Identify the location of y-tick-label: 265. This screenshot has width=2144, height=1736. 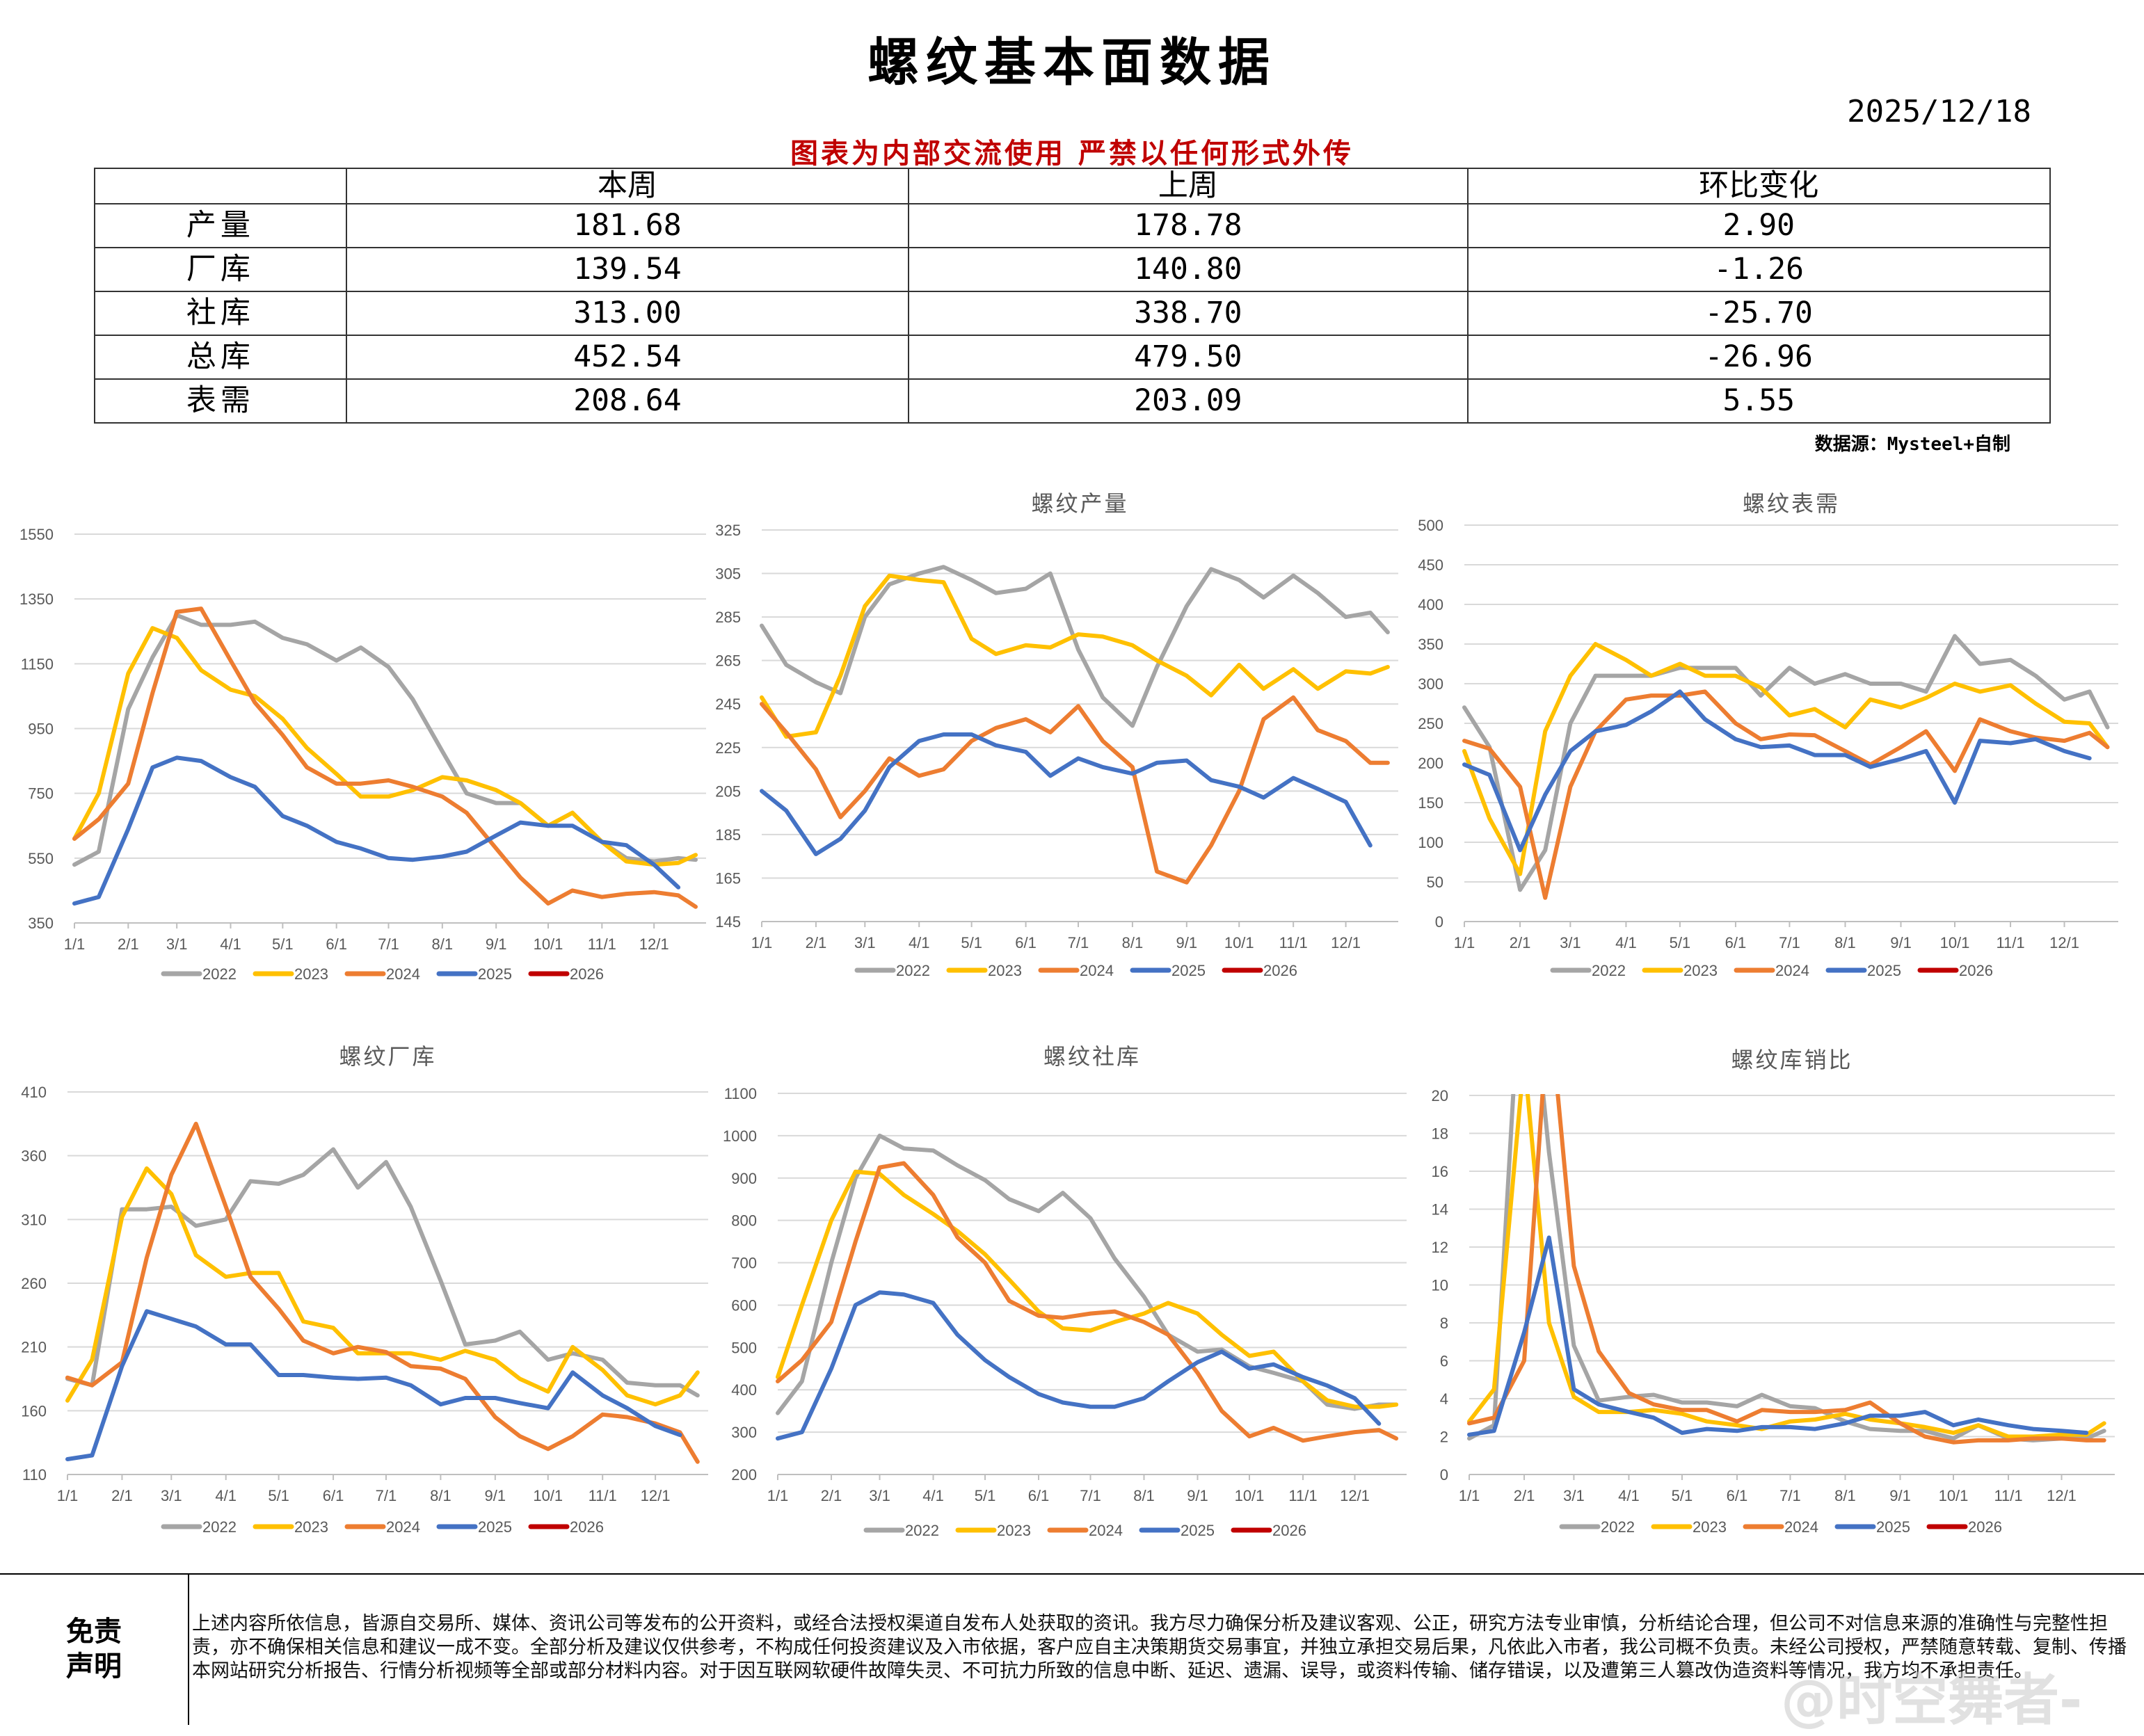
(728, 661).